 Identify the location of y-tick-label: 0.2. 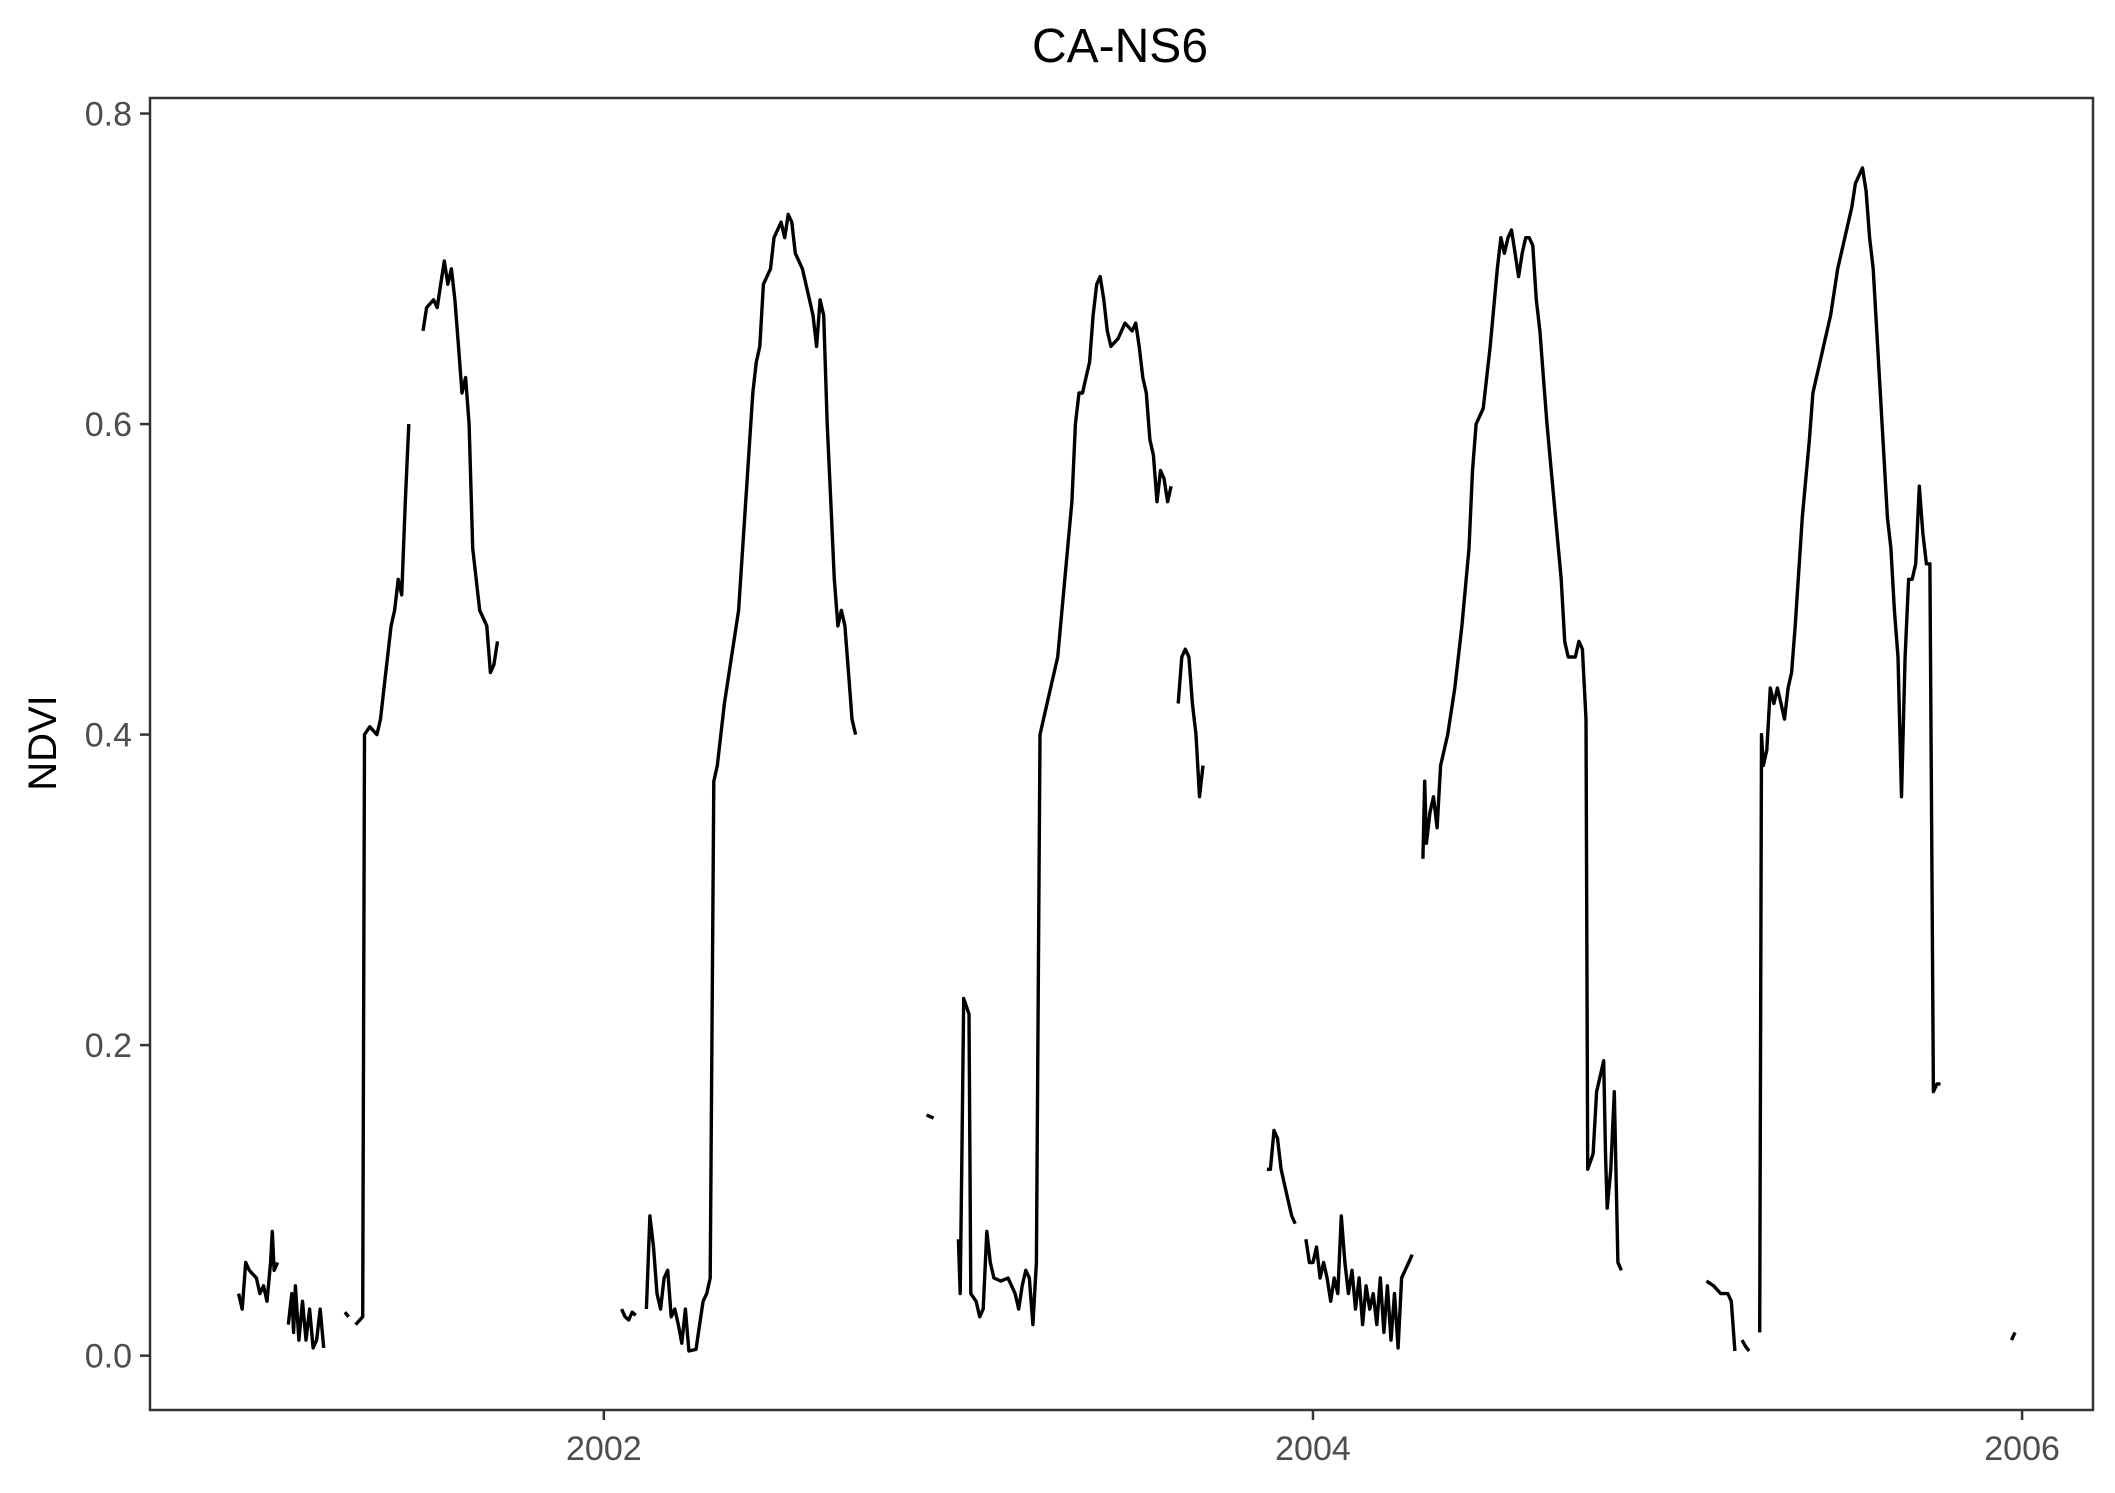
(108, 1046).